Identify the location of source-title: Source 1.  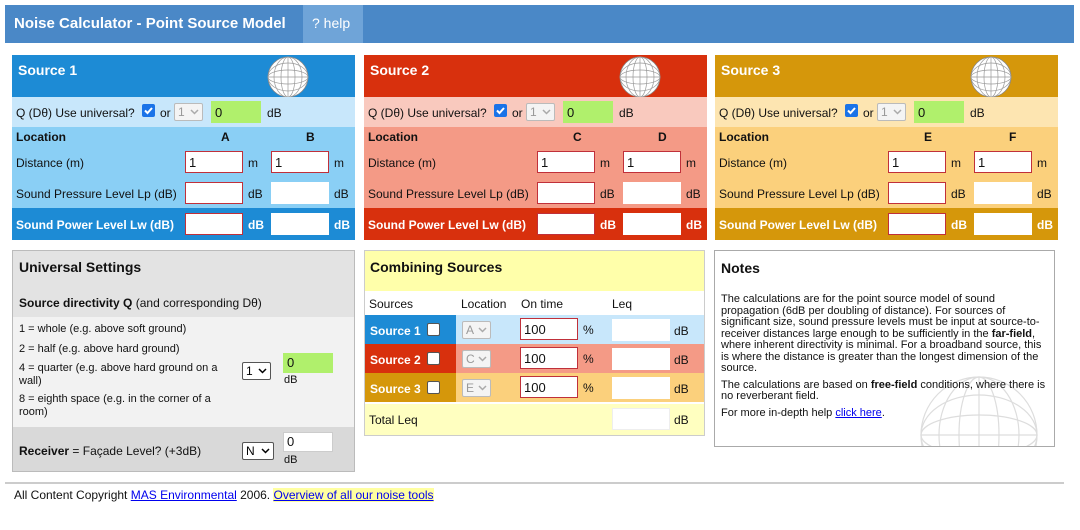
(48, 70).